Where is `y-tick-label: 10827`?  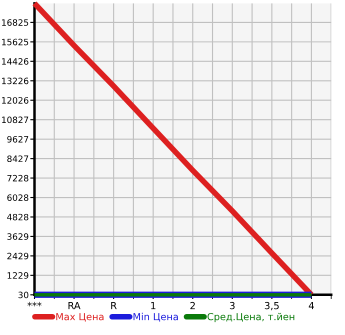
y-tick-label: 10827 is located at coordinates (15, 120).